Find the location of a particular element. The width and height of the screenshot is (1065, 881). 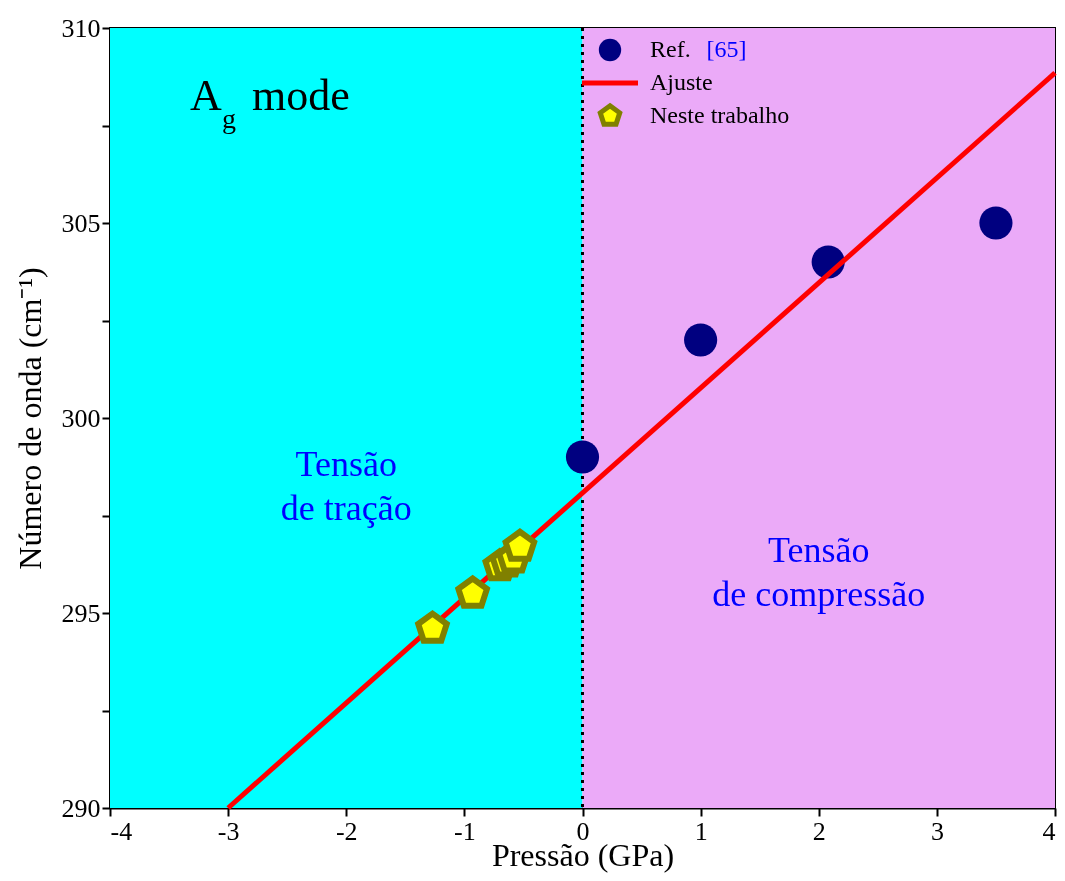

x-tick-label: -4 is located at coordinates (121, 831).